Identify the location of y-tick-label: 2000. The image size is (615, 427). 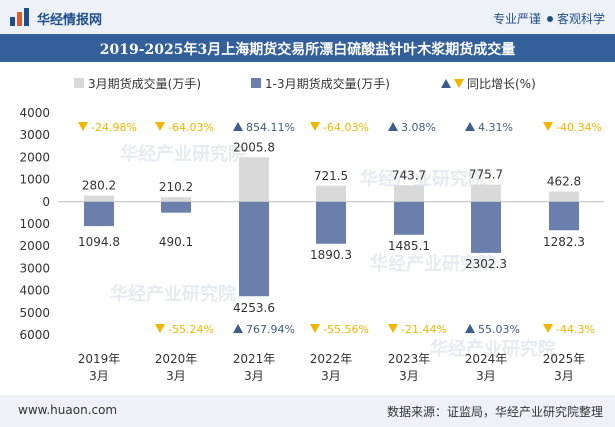
(34, 157).